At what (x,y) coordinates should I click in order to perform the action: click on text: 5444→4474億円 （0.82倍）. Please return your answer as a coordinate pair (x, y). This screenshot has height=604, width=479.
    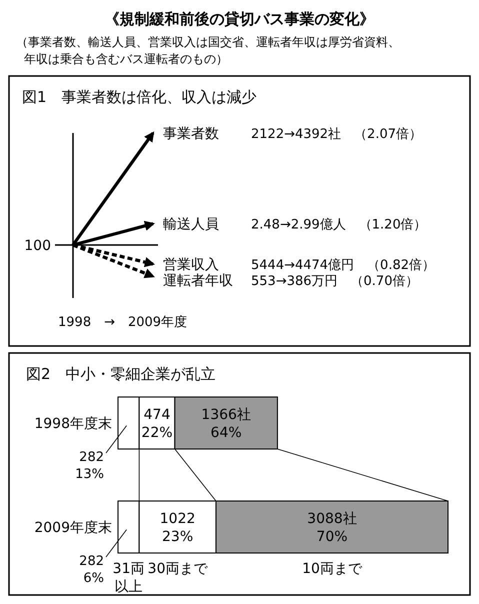
    Looking at the image, I should click on (343, 266).